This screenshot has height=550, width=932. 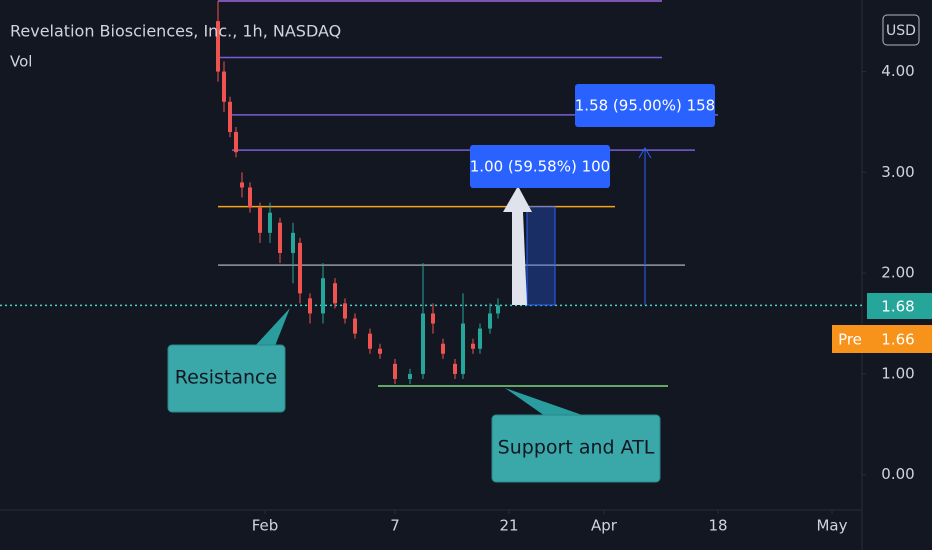 I want to click on currency: USD, so click(x=901, y=31).